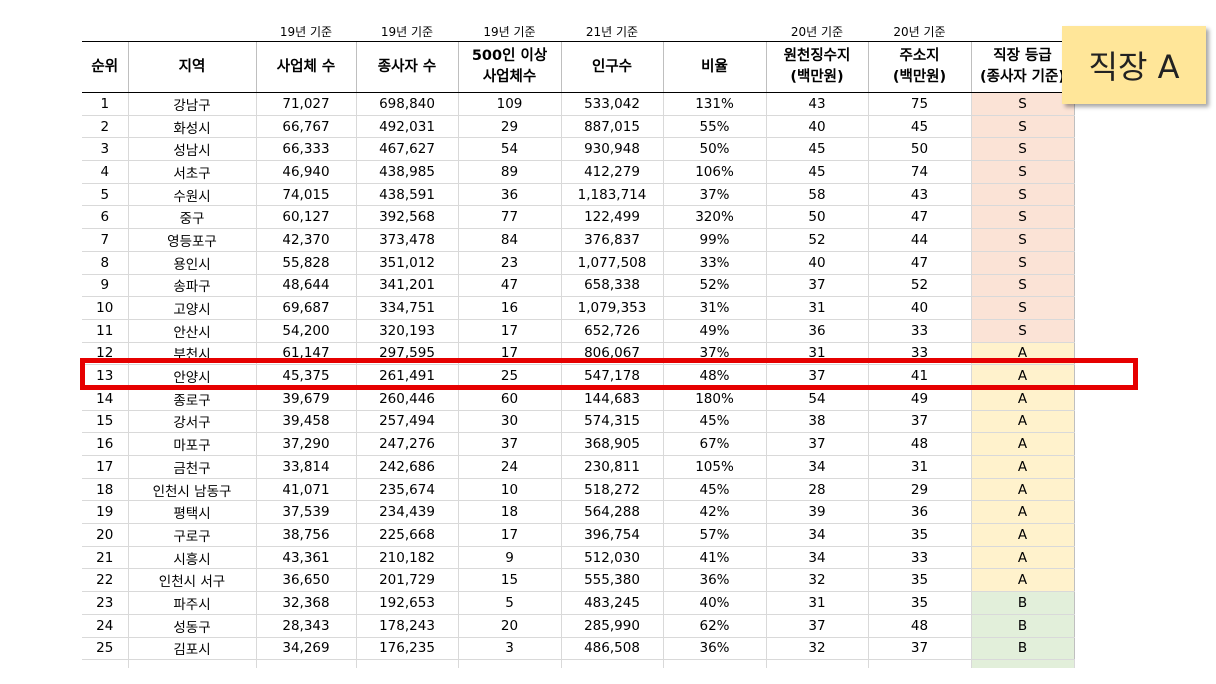  Describe the element at coordinates (510, 444) in the screenshot. I see `cell-large-business-count: 37` at that location.